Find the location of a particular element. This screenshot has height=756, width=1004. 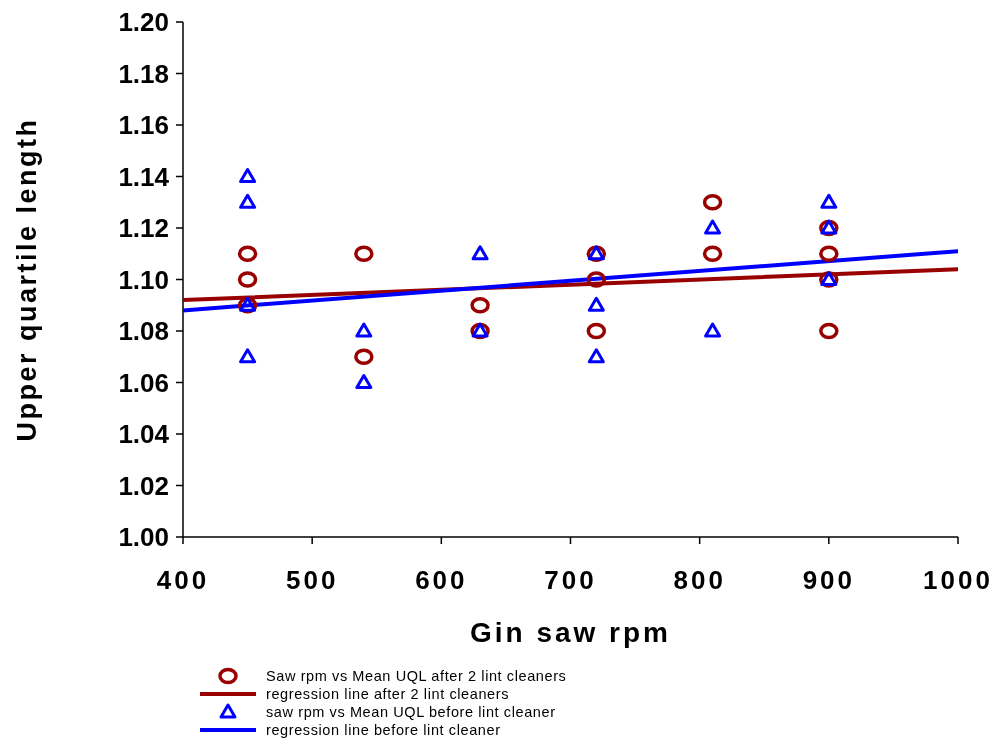

y-tick-label: 1.18 is located at coordinates (143, 73).